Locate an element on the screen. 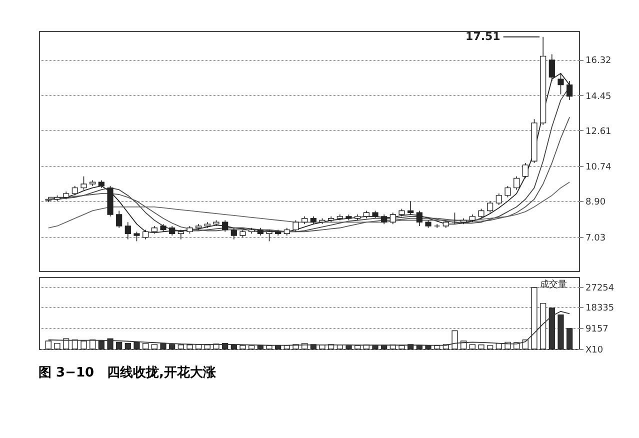 The image size is (639, 438). y-tick-label: 27254 is located at coordinates (600, 288).